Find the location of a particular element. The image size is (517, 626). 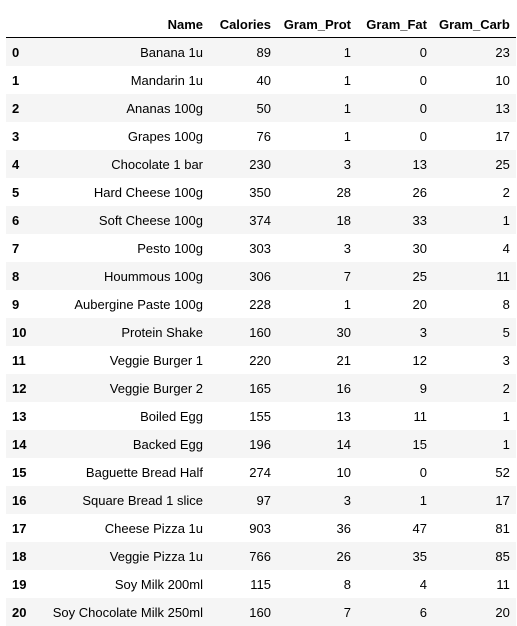

cell-name: Square Bread 1 slice is located at coordinates (125, 500).